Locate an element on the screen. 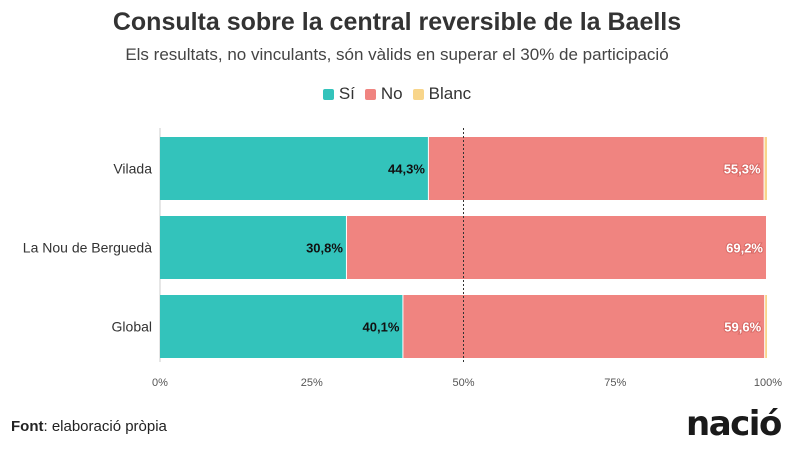 The image size is (794, 453). legend-item-no: No is located at coordinates (383, 94).